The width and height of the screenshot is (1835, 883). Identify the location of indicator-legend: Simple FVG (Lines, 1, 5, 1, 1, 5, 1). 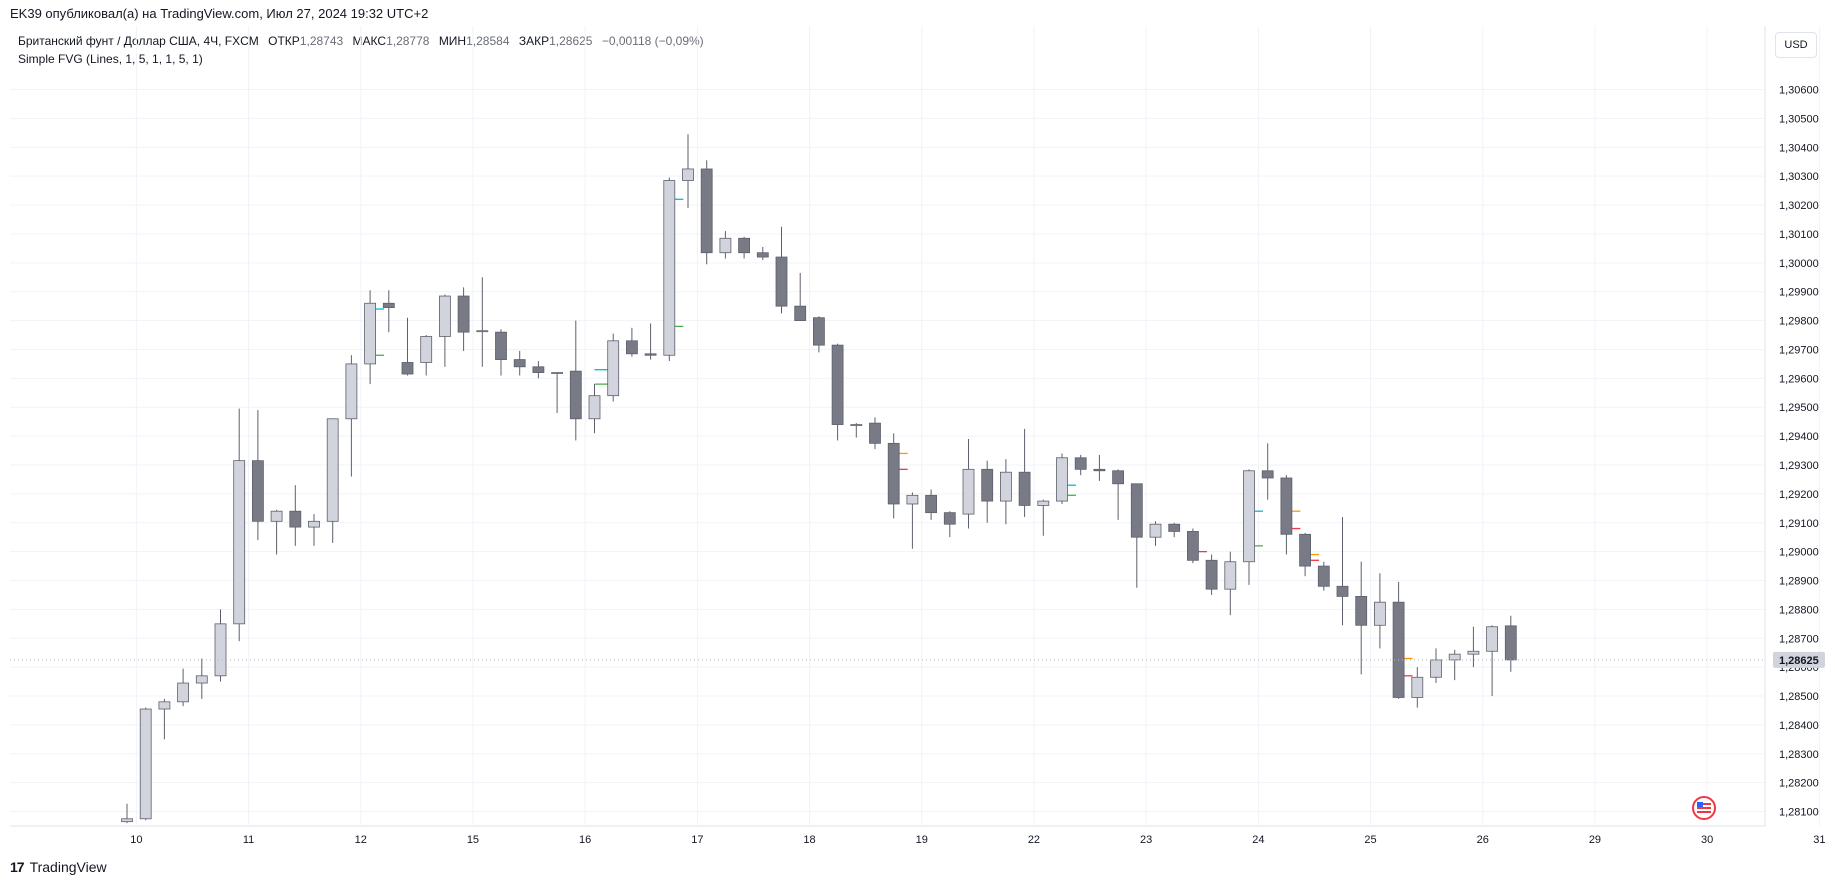
(110, 59).